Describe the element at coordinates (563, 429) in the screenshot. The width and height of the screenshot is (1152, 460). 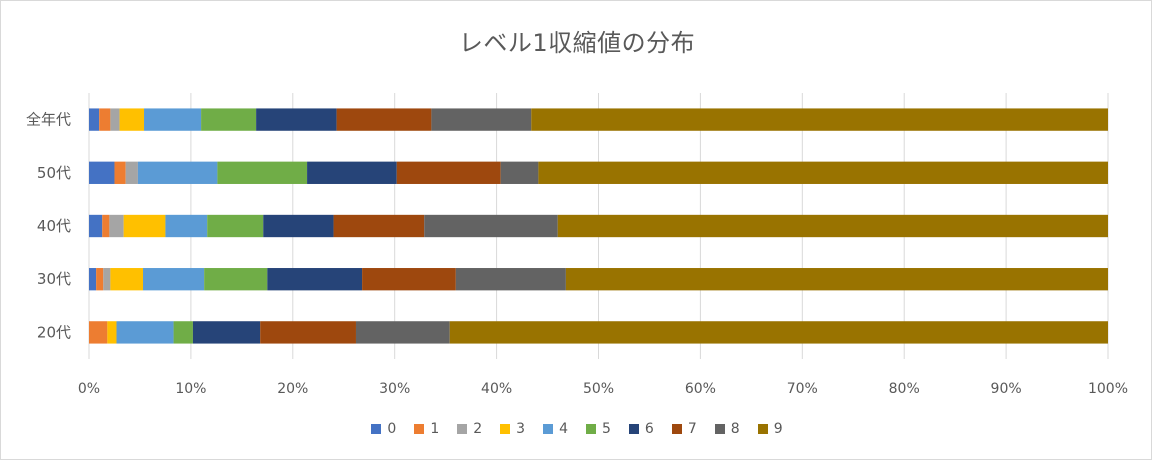
I see `legend-label: 4` at that location.